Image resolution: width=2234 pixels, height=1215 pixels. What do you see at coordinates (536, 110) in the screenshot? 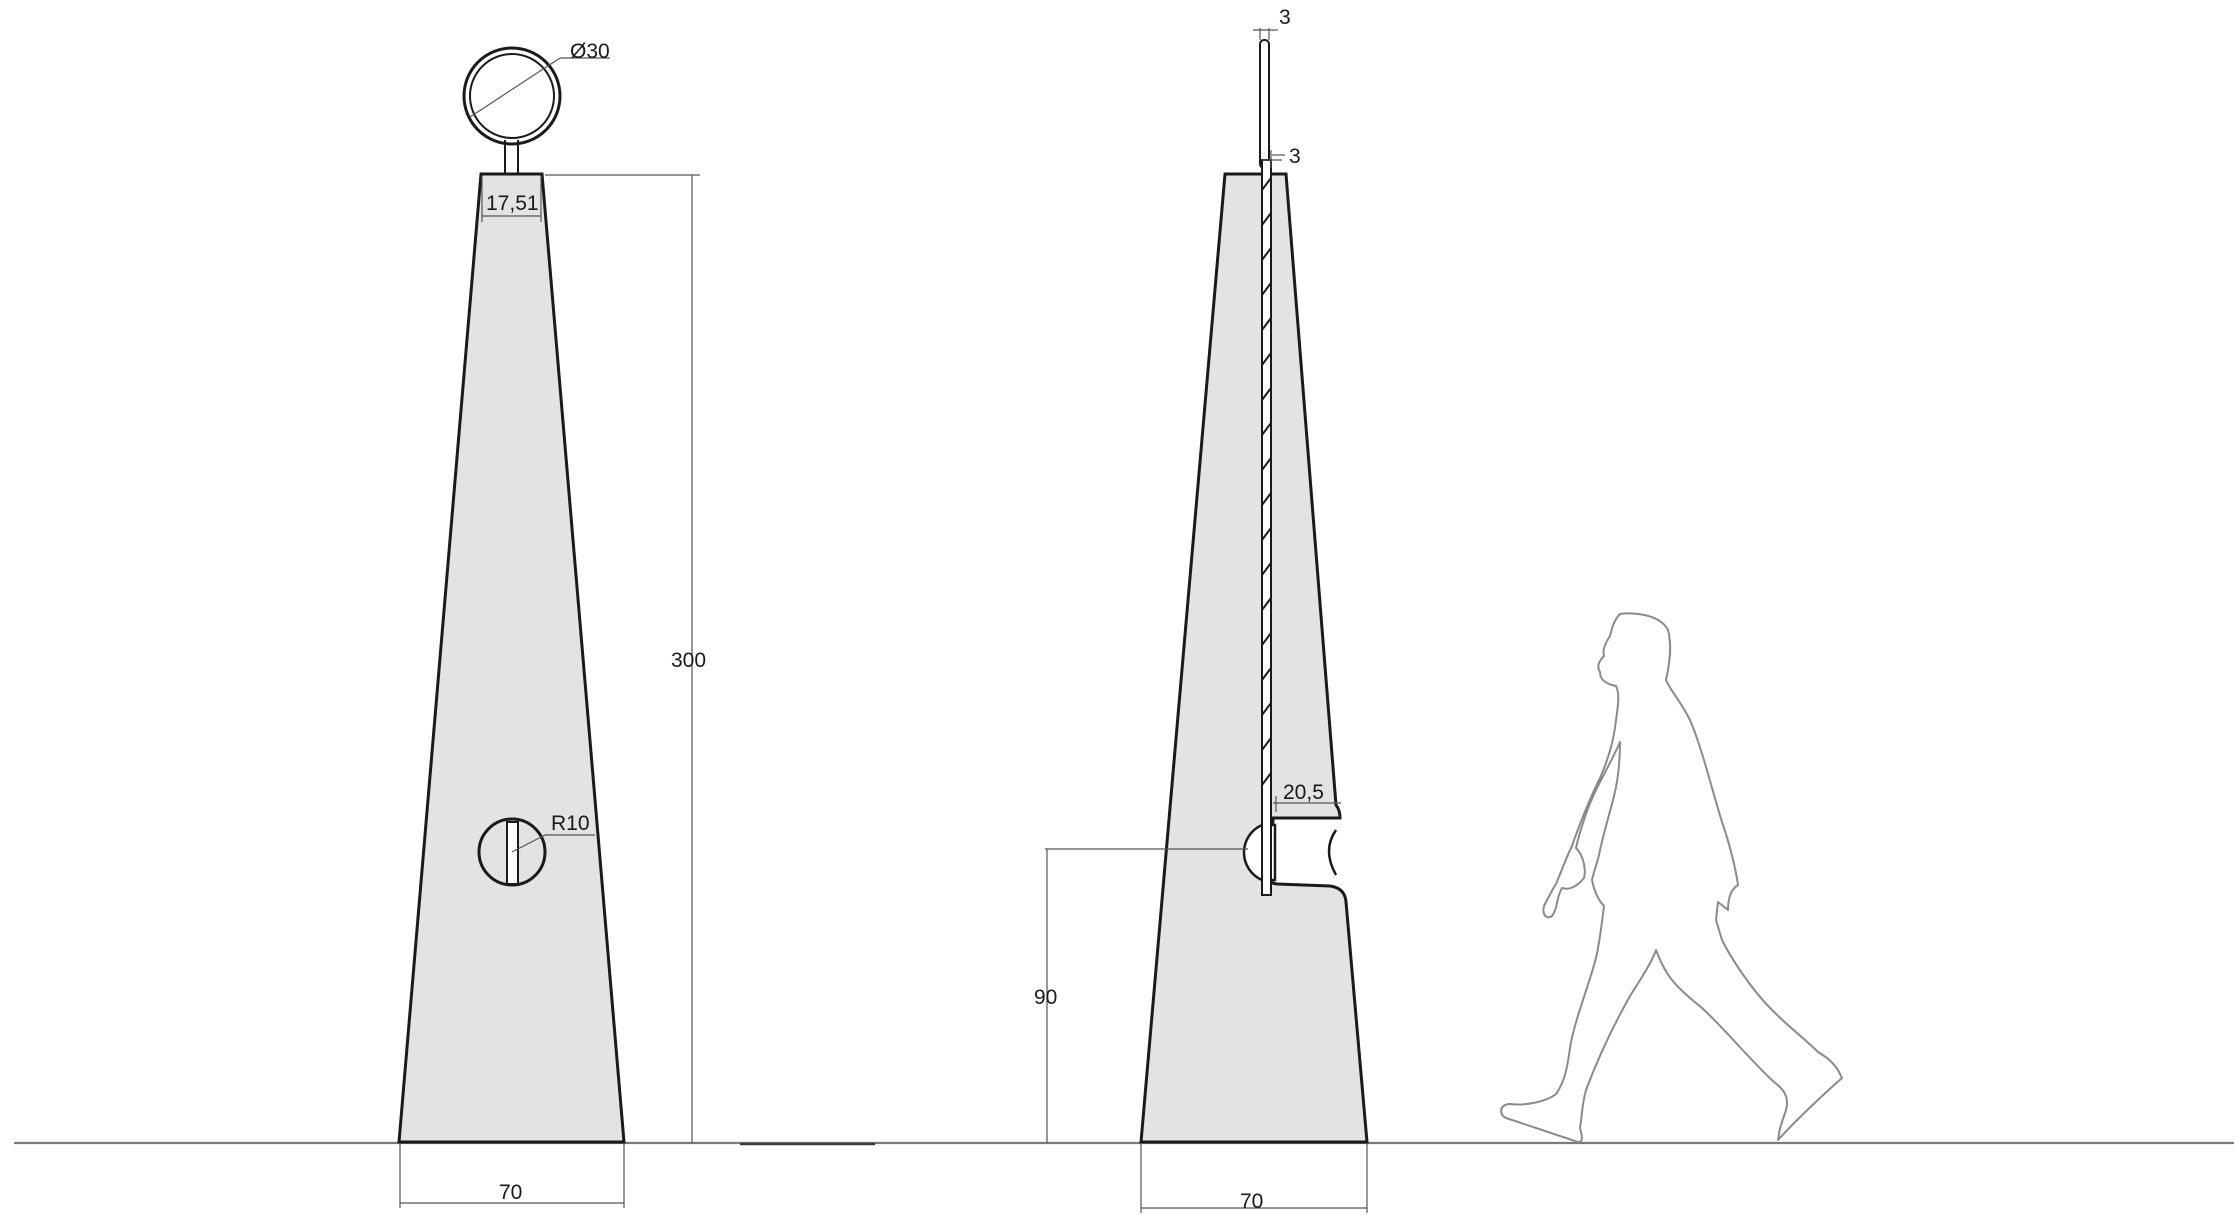
I see `front-round-sign` at bounding box center [536, 110].